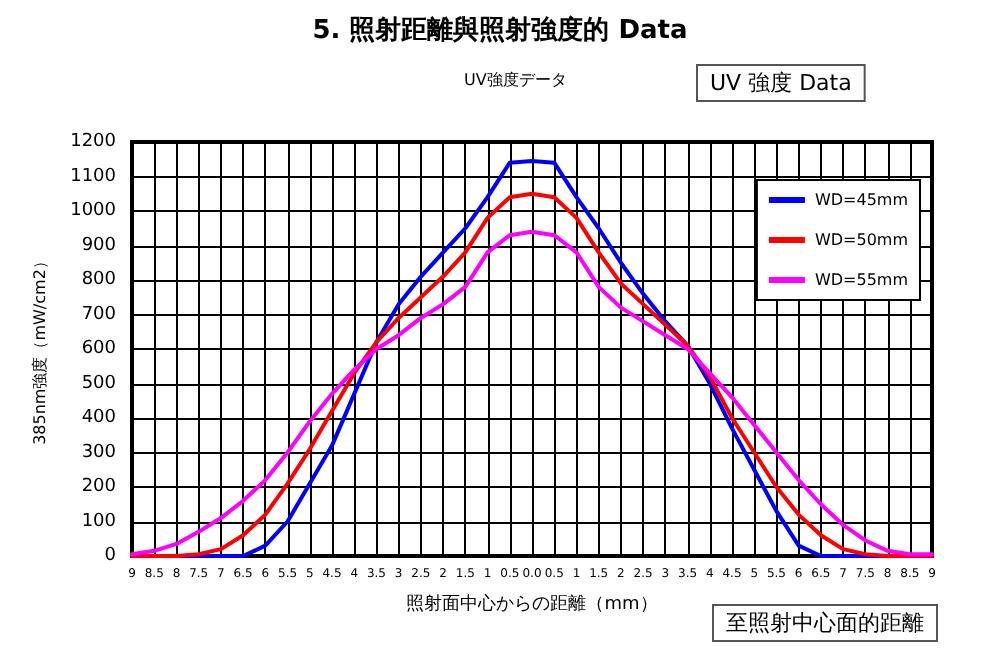  I want to click on y-tick-label: 1000, so click(93, 211).